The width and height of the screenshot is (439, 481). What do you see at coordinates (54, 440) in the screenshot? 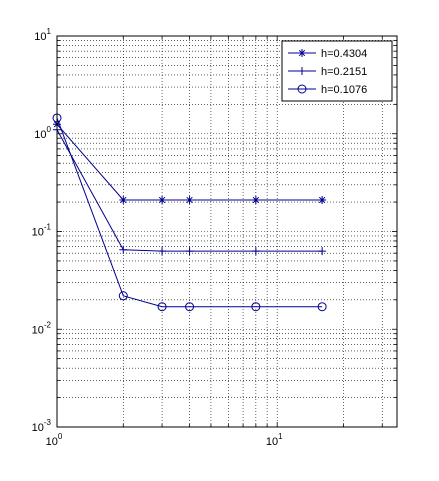
I see `x-tick-label: 10⁰` at bounding box center [54, 440].